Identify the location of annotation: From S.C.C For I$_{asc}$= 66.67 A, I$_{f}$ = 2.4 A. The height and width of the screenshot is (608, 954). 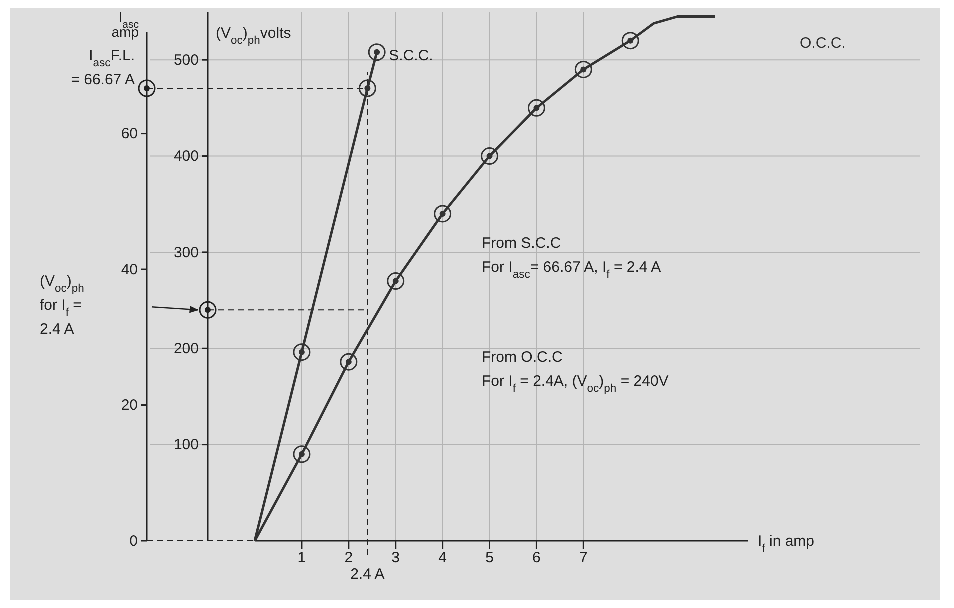
(572, 258).